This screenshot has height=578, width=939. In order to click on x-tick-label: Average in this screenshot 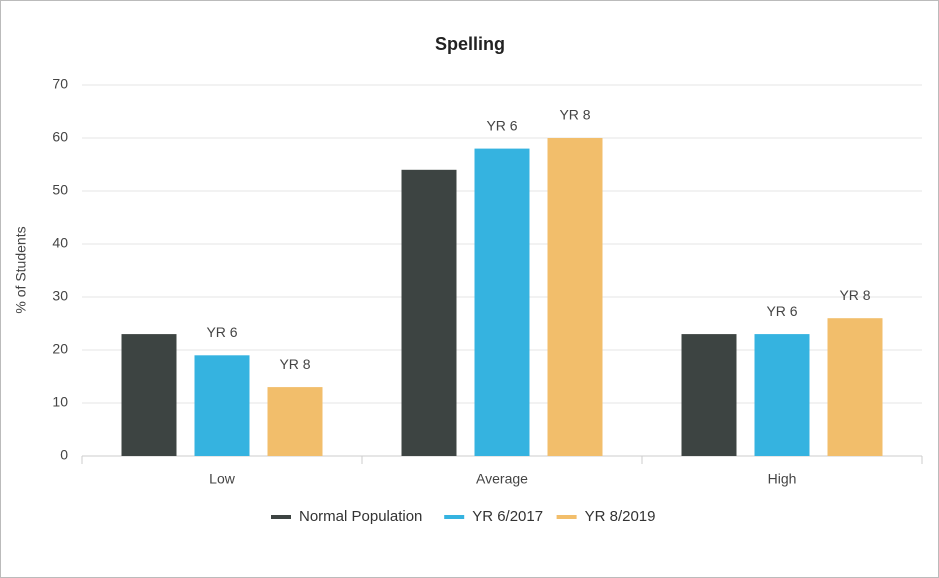, I will do `click(502, 479)`.